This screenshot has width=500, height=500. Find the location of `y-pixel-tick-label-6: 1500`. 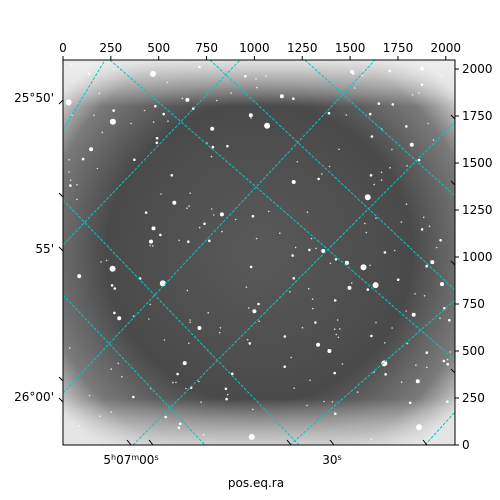

y-pixel-tick-label-6: 1500 is located at coordinates (477, 163).